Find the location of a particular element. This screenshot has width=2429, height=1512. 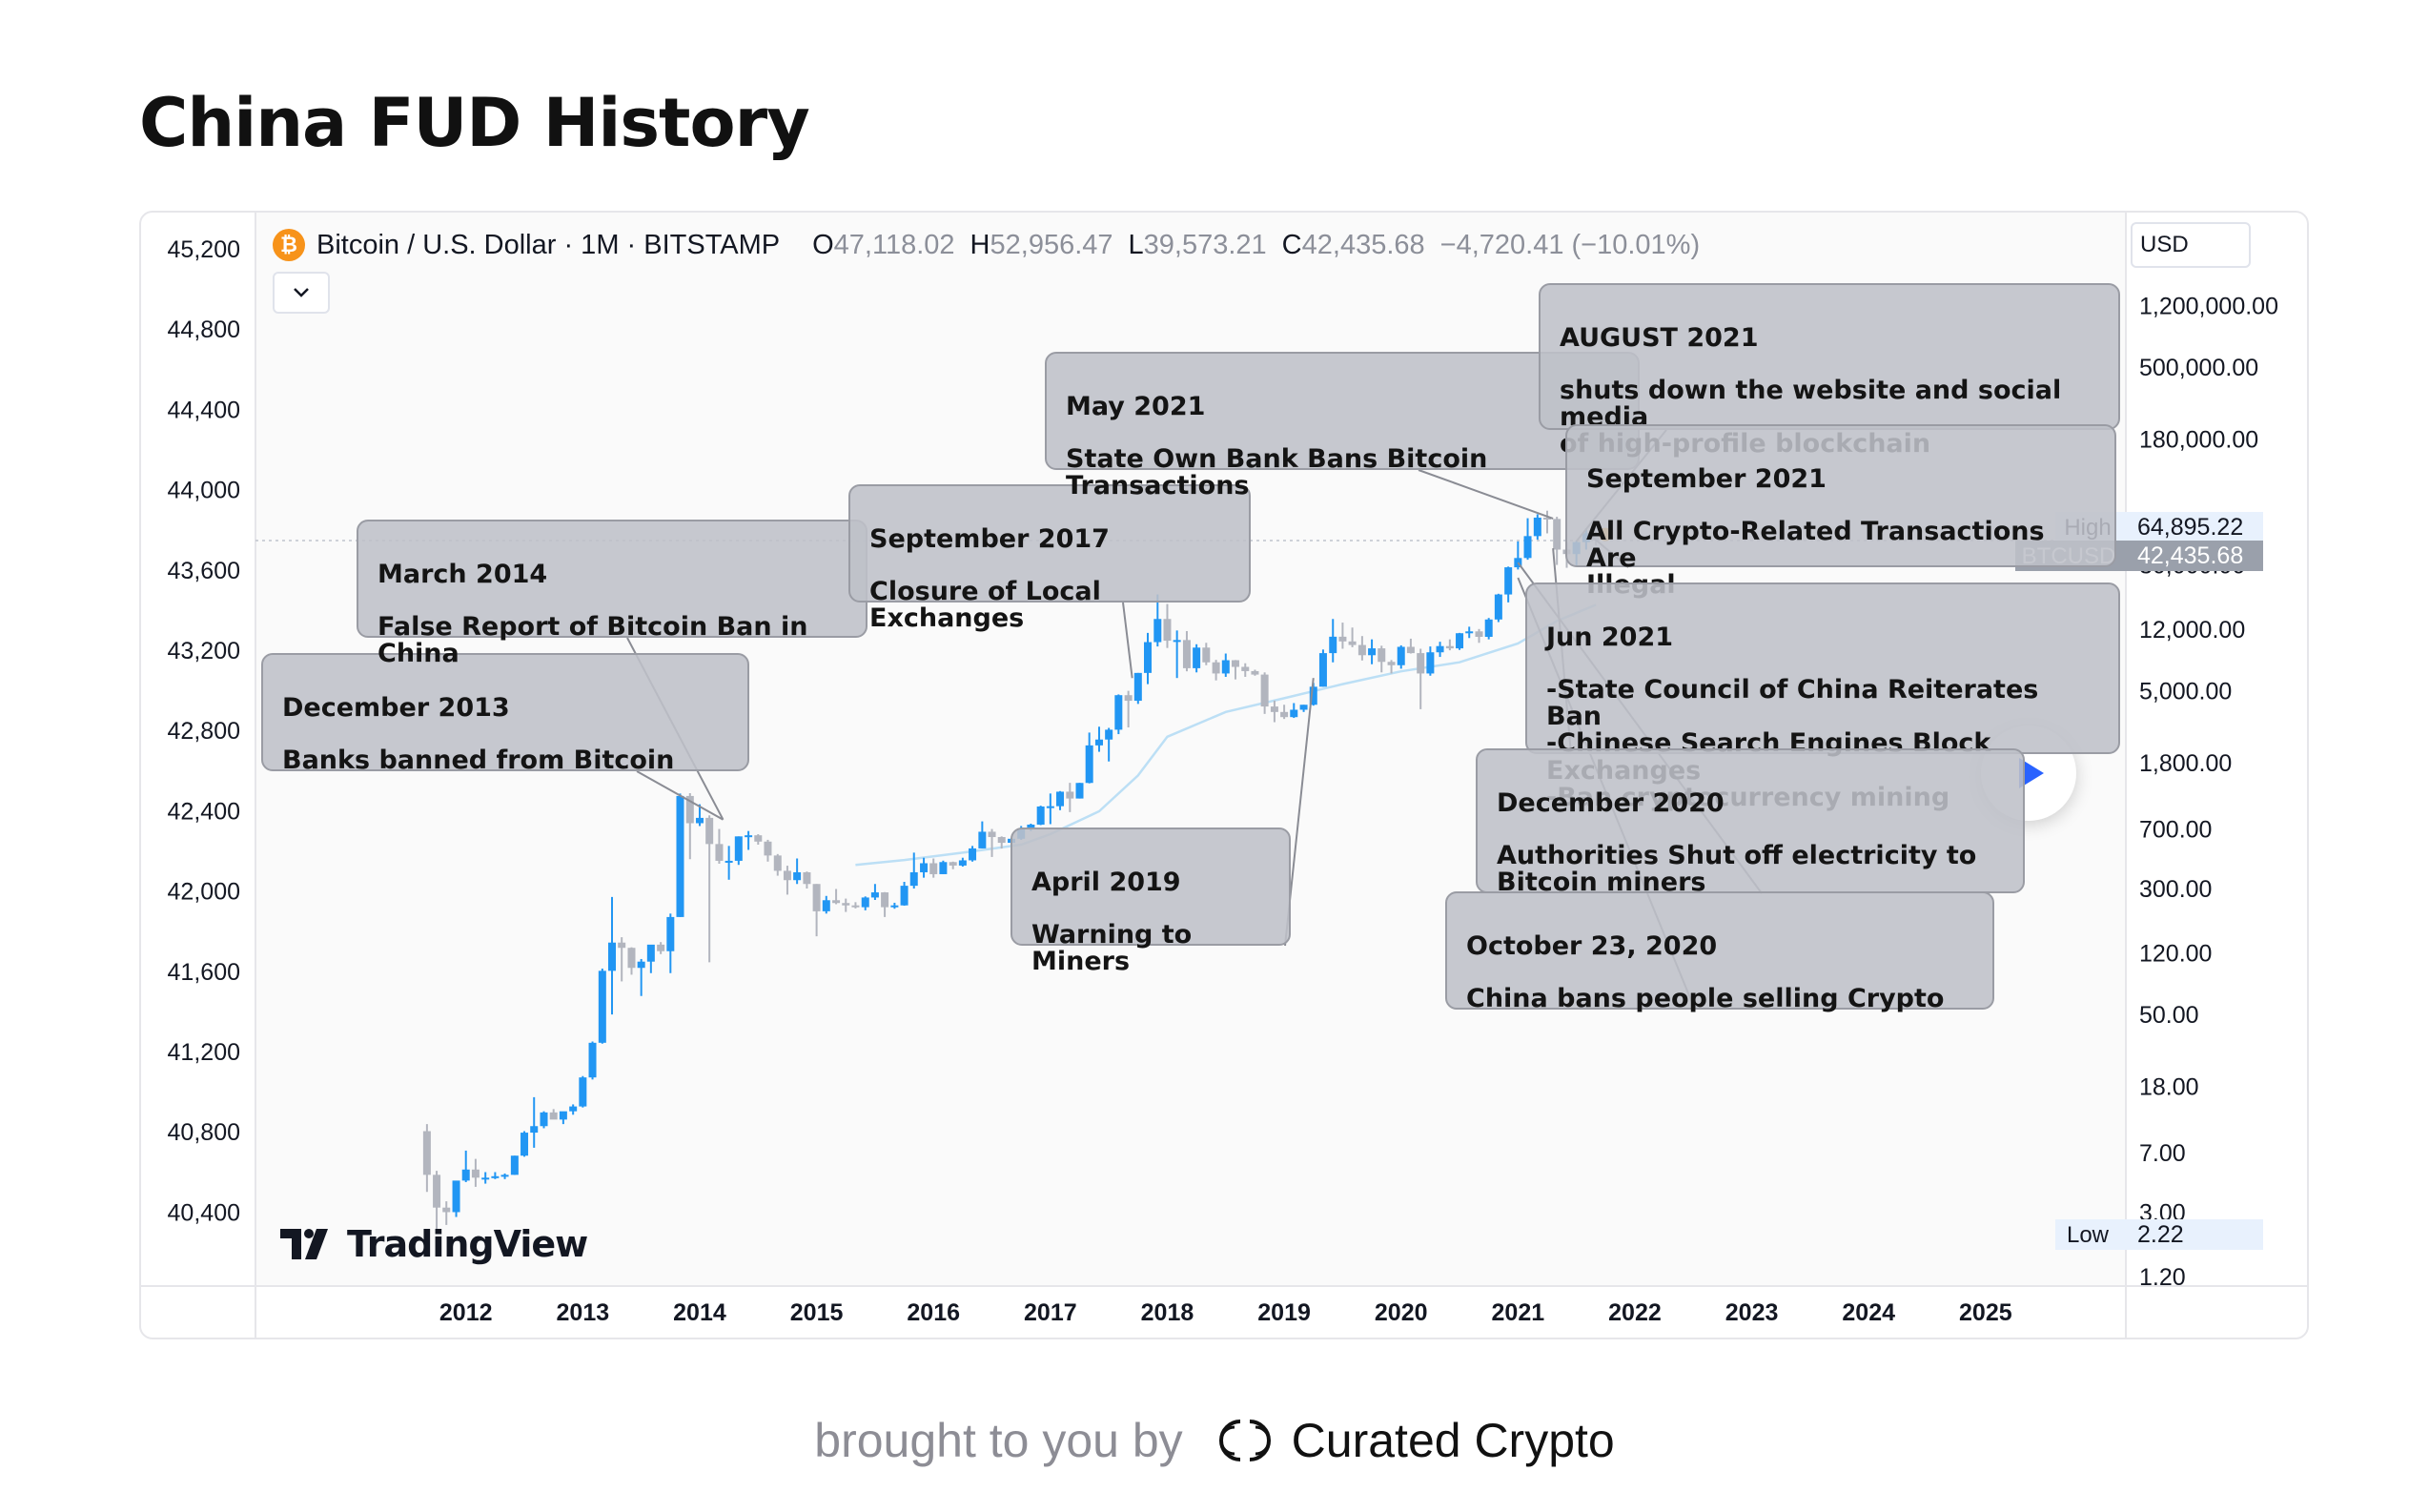

x-axis-tick: 2017 is located at coordinates (1051, 1312).